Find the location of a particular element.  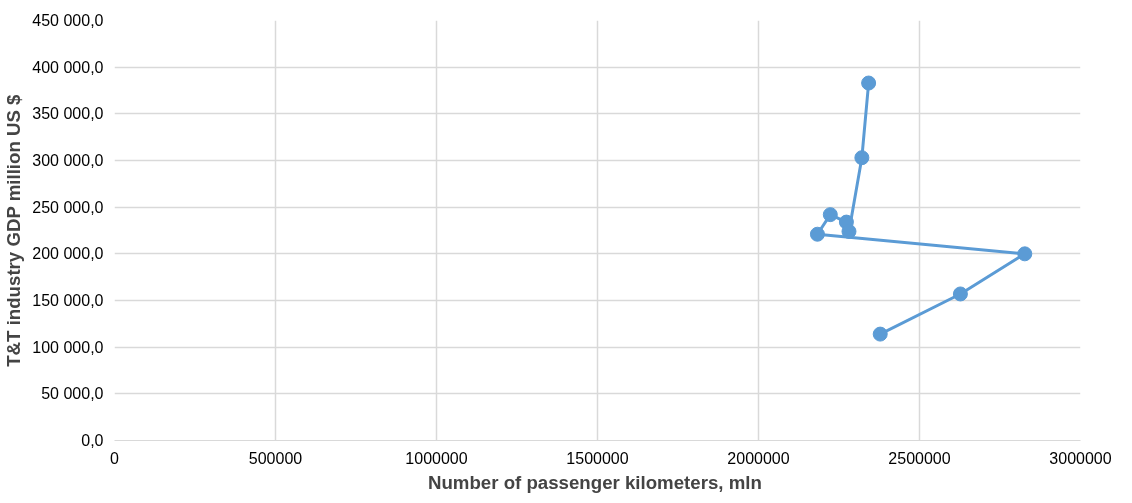

x-tick-label: 0 is located at coordinates (115, 458).